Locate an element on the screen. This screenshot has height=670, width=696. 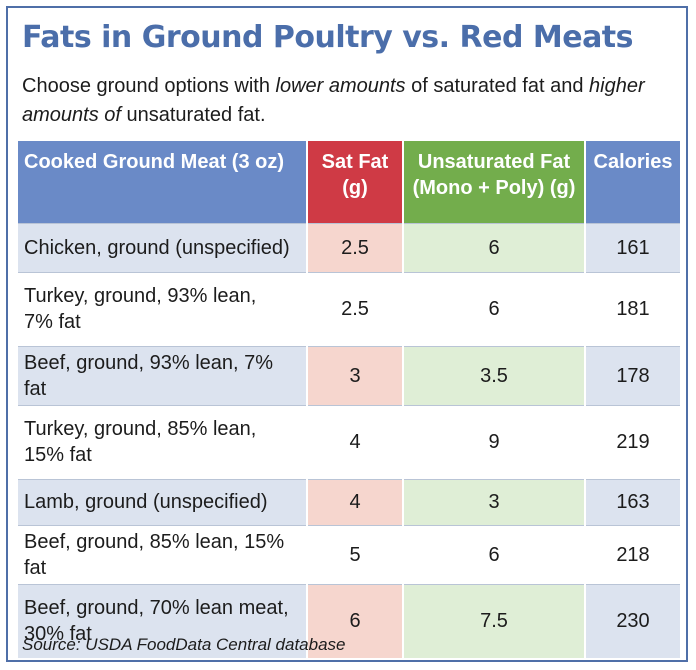
cell-unsaturated-fat: 7.5 is located at coordinates (494, 620).